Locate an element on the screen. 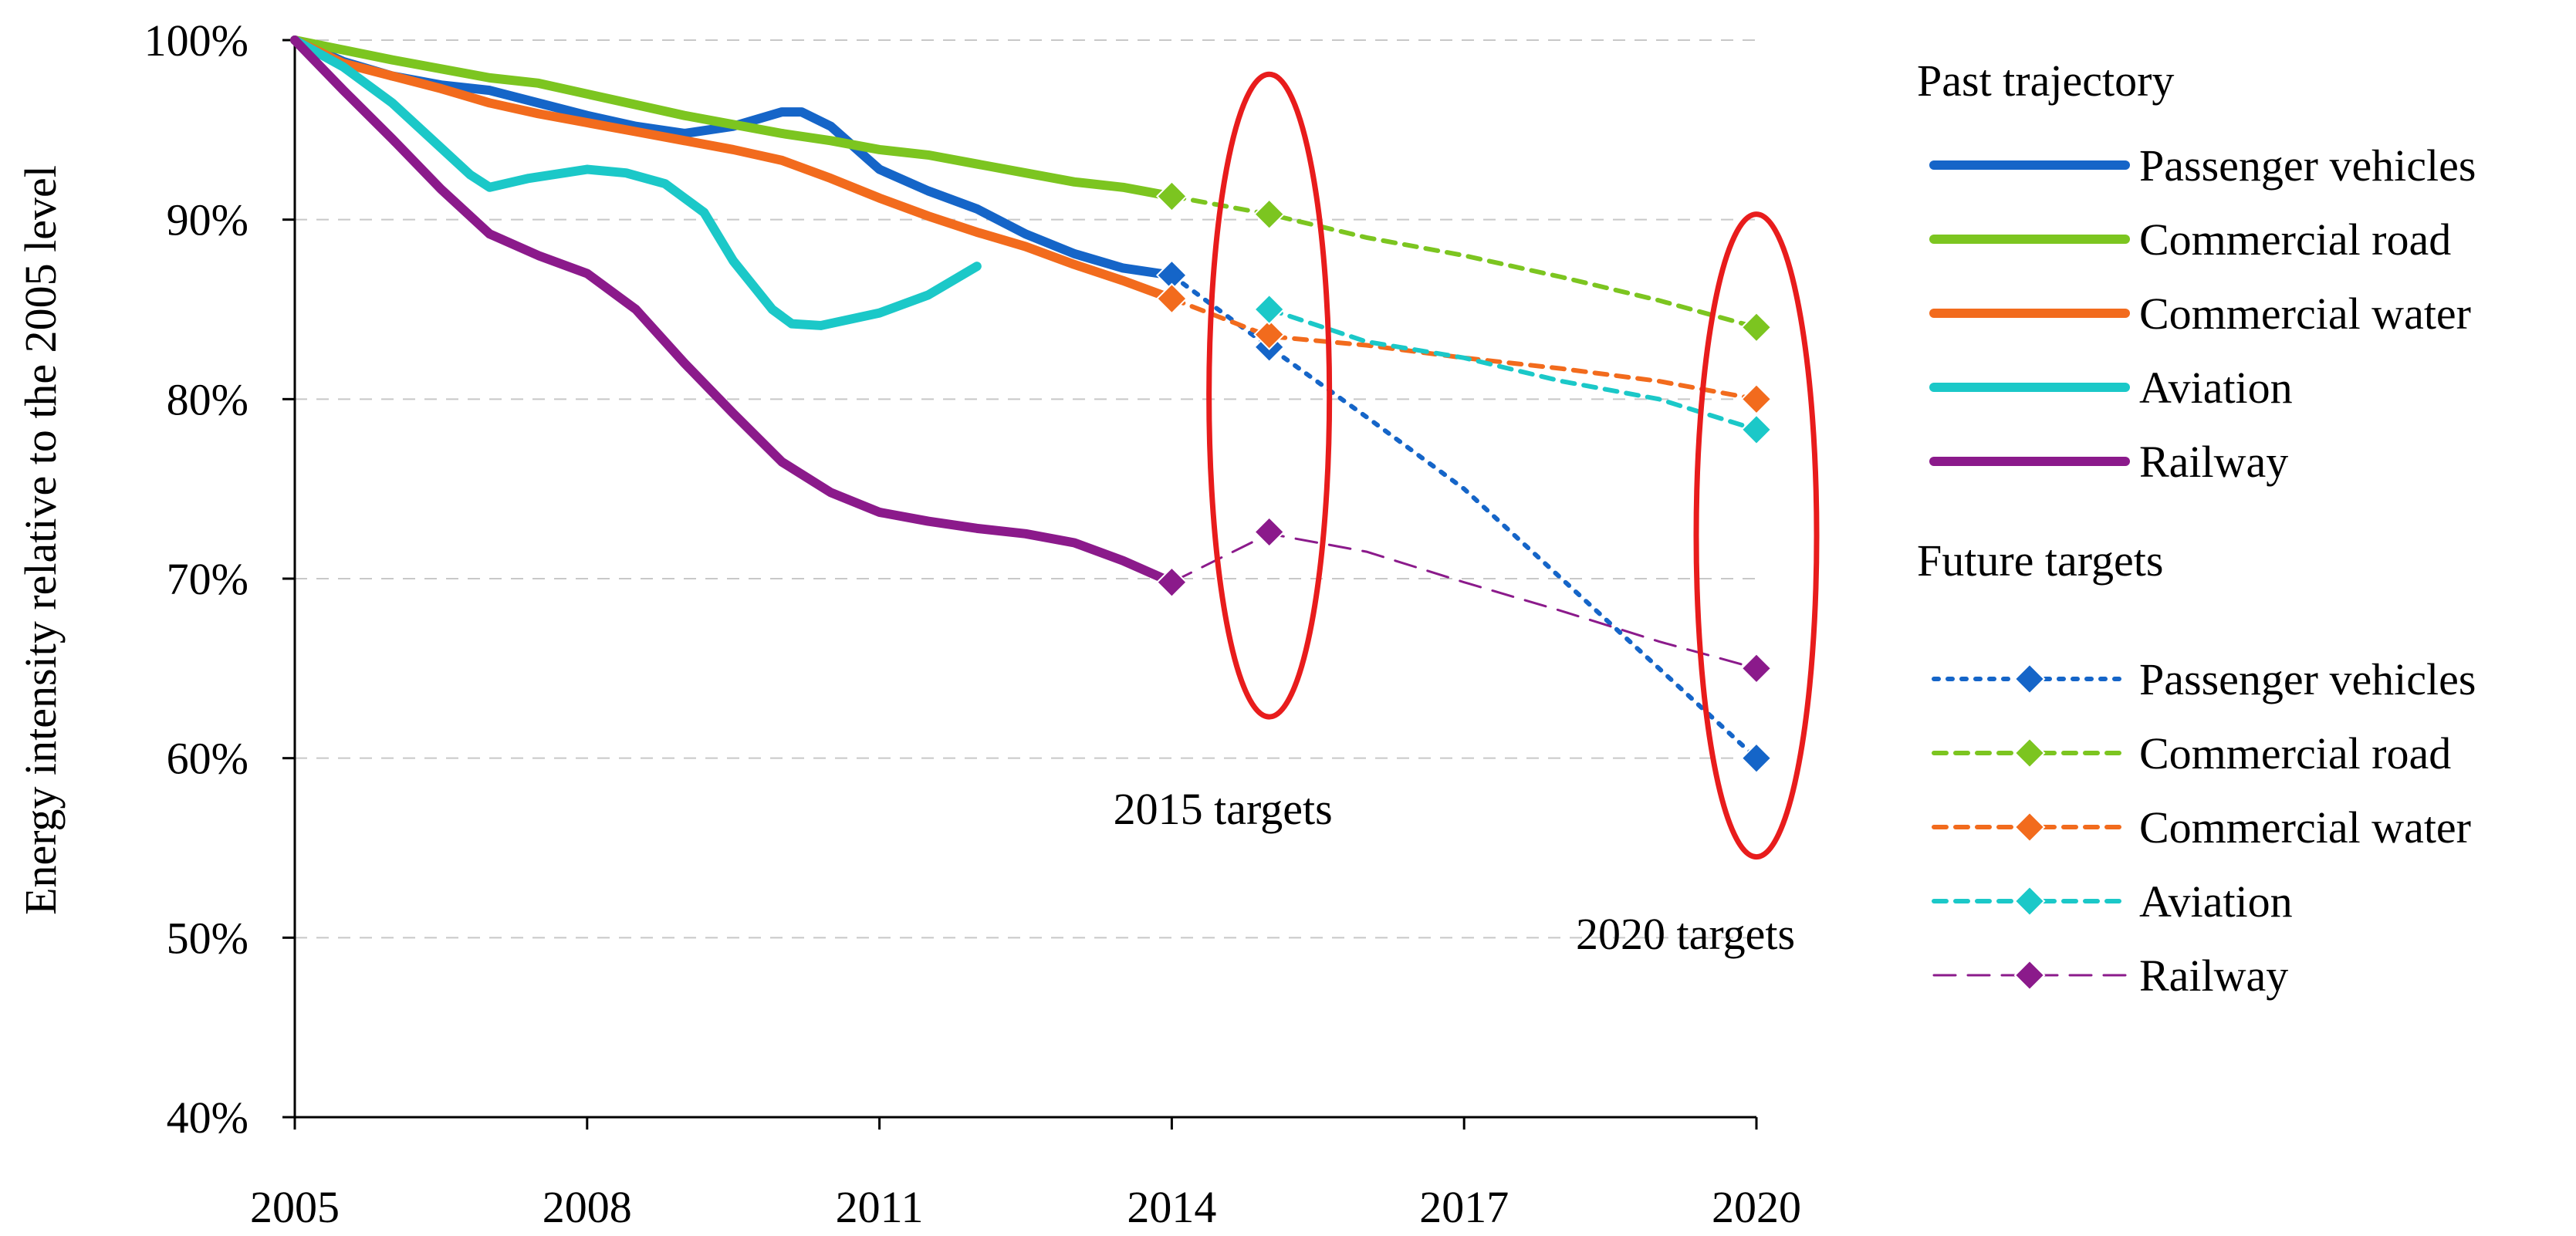 This screenshot has height=1236, width=2576. y-tick-label-80: 80% is located at coordinates (207, 399).